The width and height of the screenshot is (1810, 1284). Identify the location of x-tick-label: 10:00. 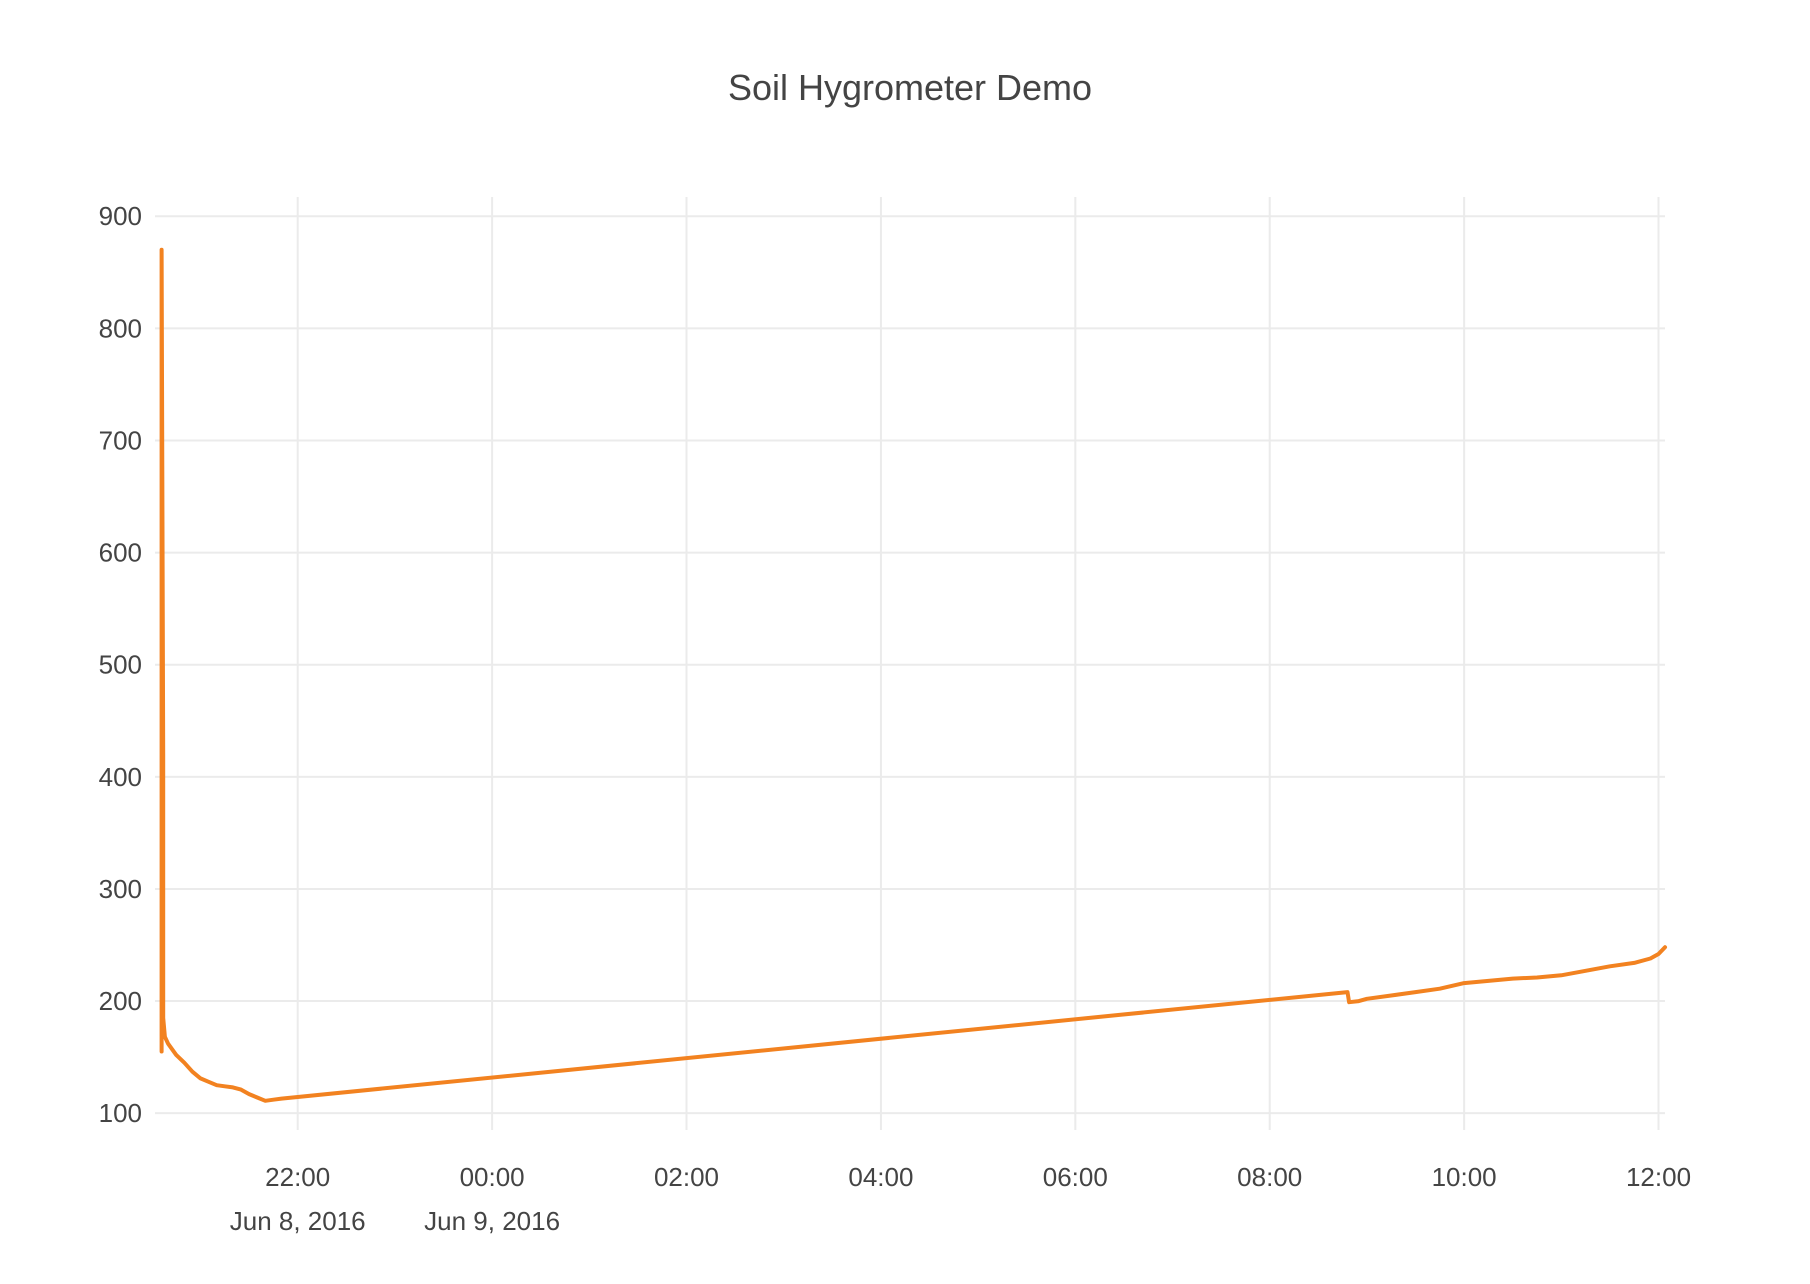
(1464, 1177).